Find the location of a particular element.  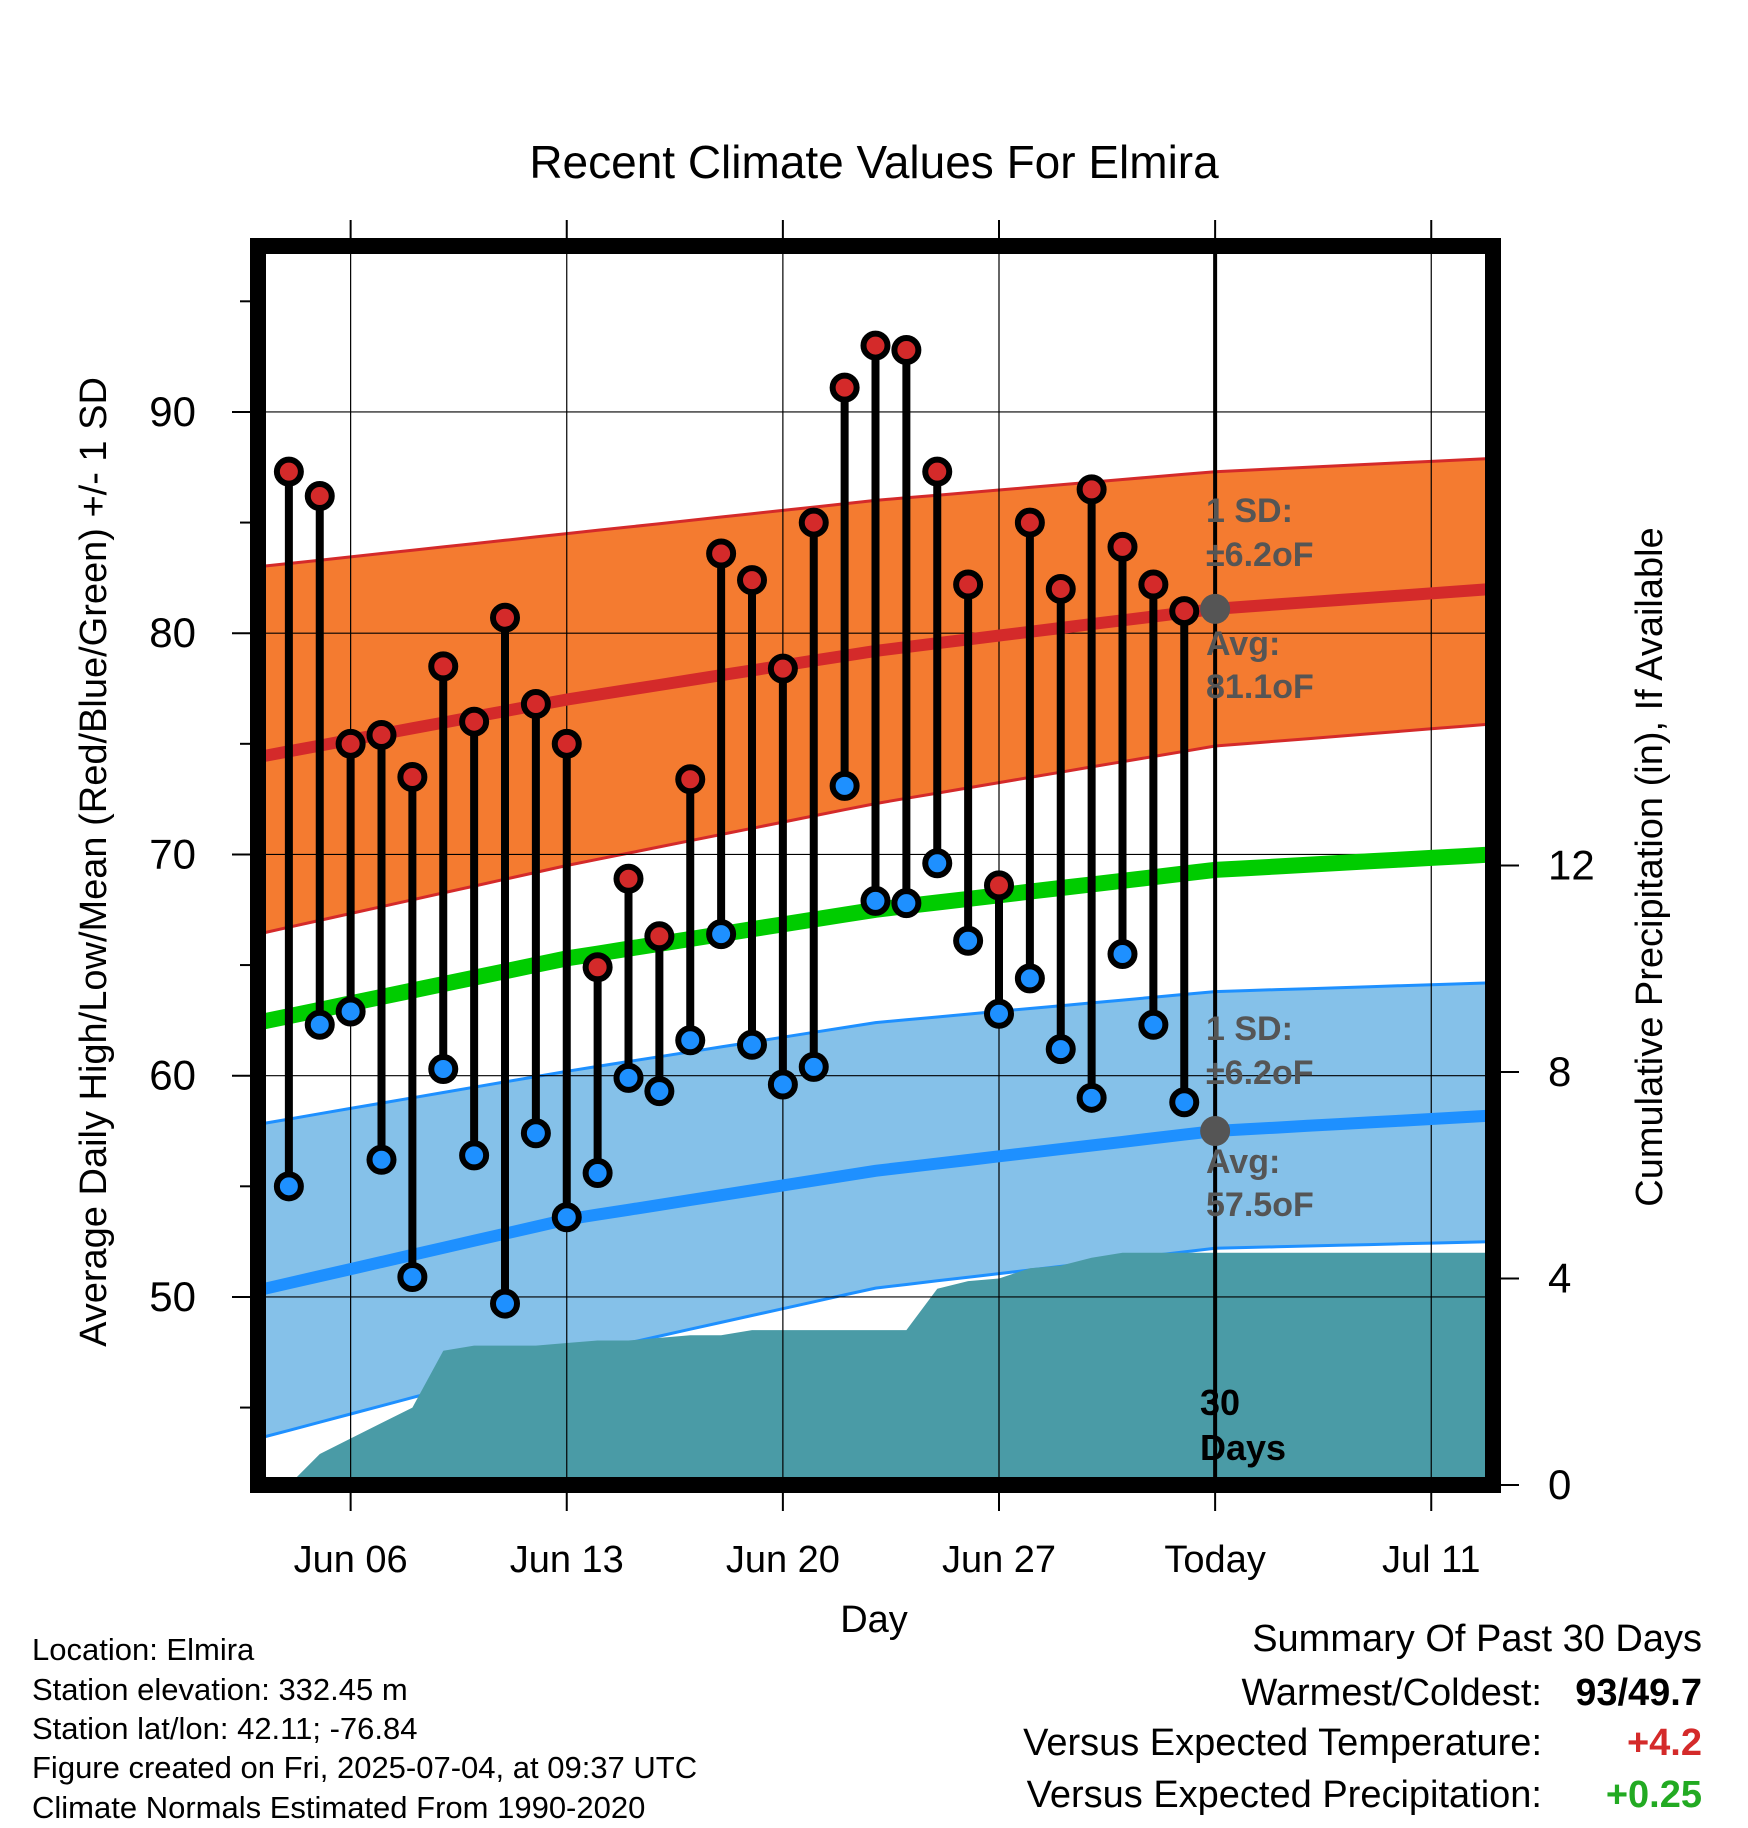

today-high-marker is located at coordinates (1215, 608).